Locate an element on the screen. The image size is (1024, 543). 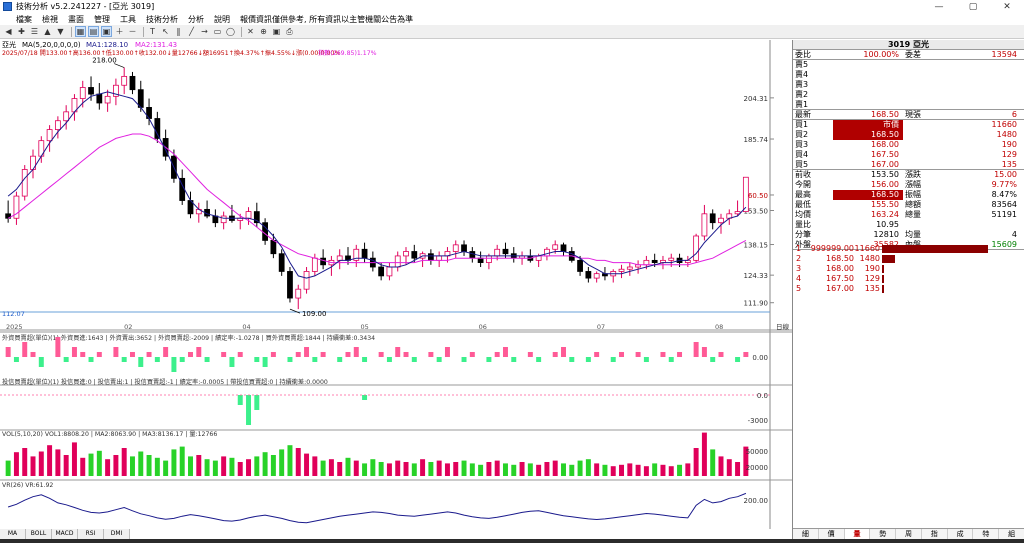
zoom-out-icon: － is located at coordinates (132, 31).